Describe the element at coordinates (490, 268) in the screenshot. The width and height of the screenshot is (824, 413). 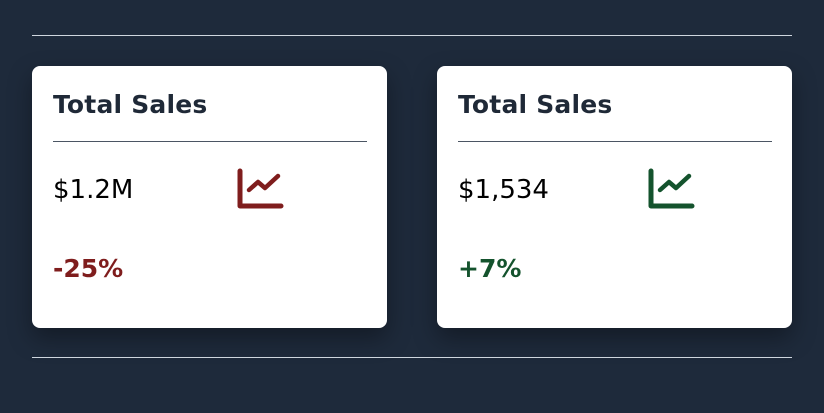
I see `card-change-positive: +7%` at that location.